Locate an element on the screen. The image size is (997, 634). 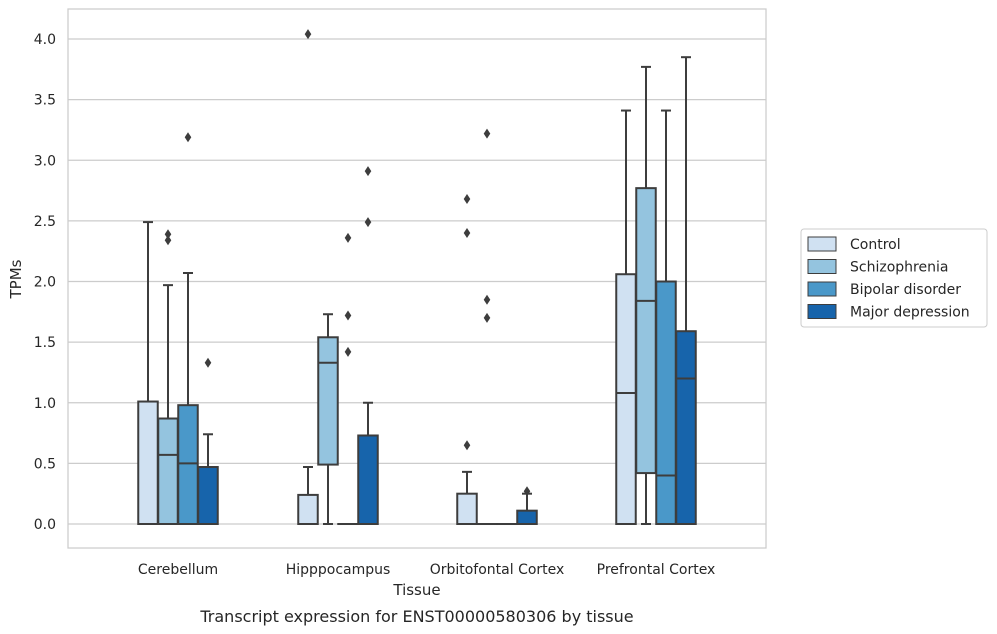
x-axis-label: Tissue is located at coordinates (416, 590).